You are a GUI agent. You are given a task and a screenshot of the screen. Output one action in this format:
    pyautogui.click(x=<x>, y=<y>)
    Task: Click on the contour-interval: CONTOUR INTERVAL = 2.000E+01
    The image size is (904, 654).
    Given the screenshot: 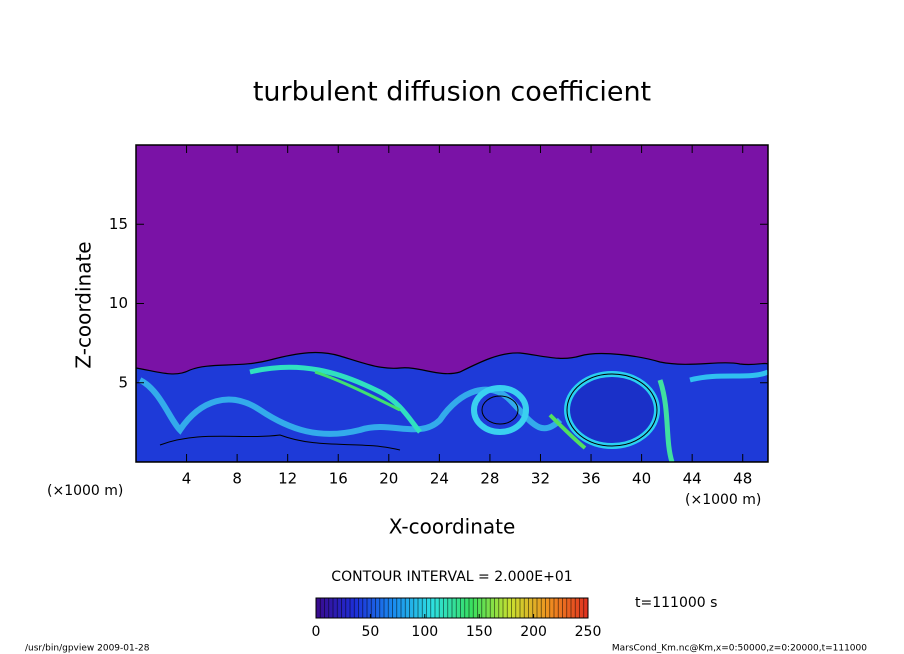 What is the action you would take?
    pyautogui.click(x=451, y=577)
    